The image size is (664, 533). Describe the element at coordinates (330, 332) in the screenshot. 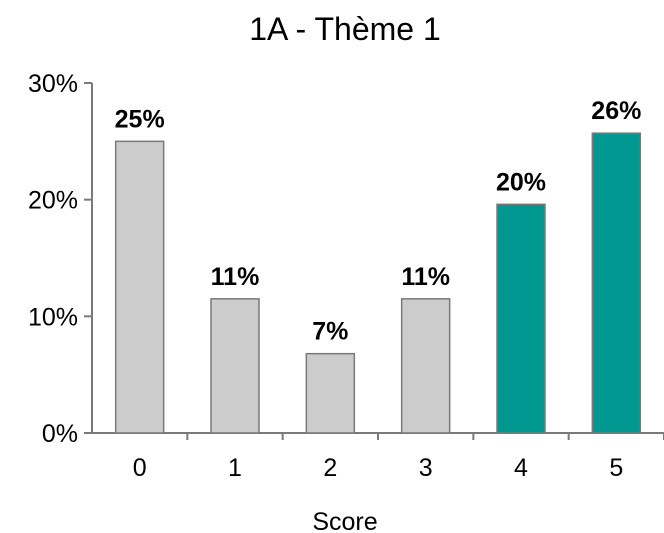

I see `data-label: 7%` at that location.